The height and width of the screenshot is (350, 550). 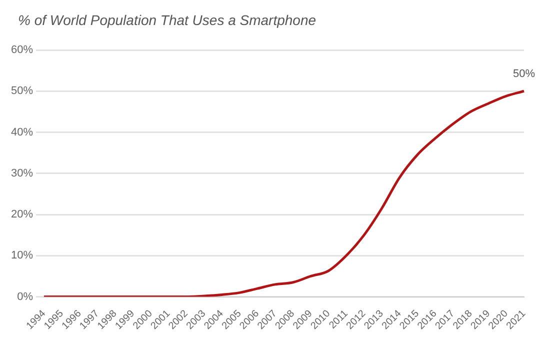 I want to click on y-tick-label: 50%, so click(x=22, y=91).